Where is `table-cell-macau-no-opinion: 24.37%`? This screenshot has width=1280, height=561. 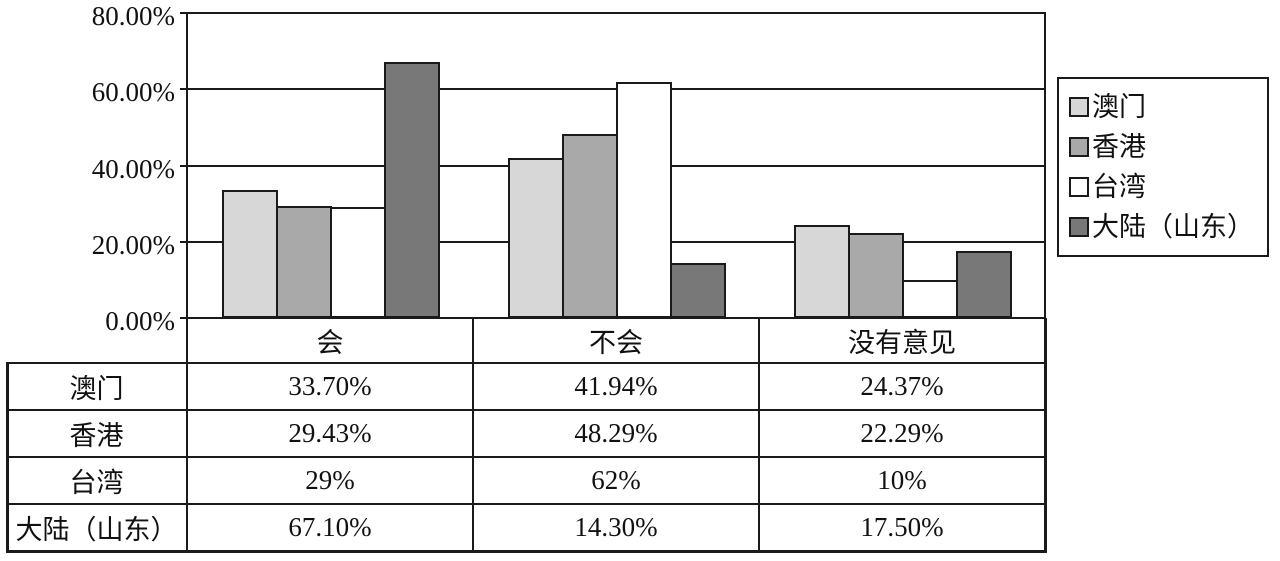
table-cell-macau-no-opinion: 24.37% is located at coordinates (902, 386).